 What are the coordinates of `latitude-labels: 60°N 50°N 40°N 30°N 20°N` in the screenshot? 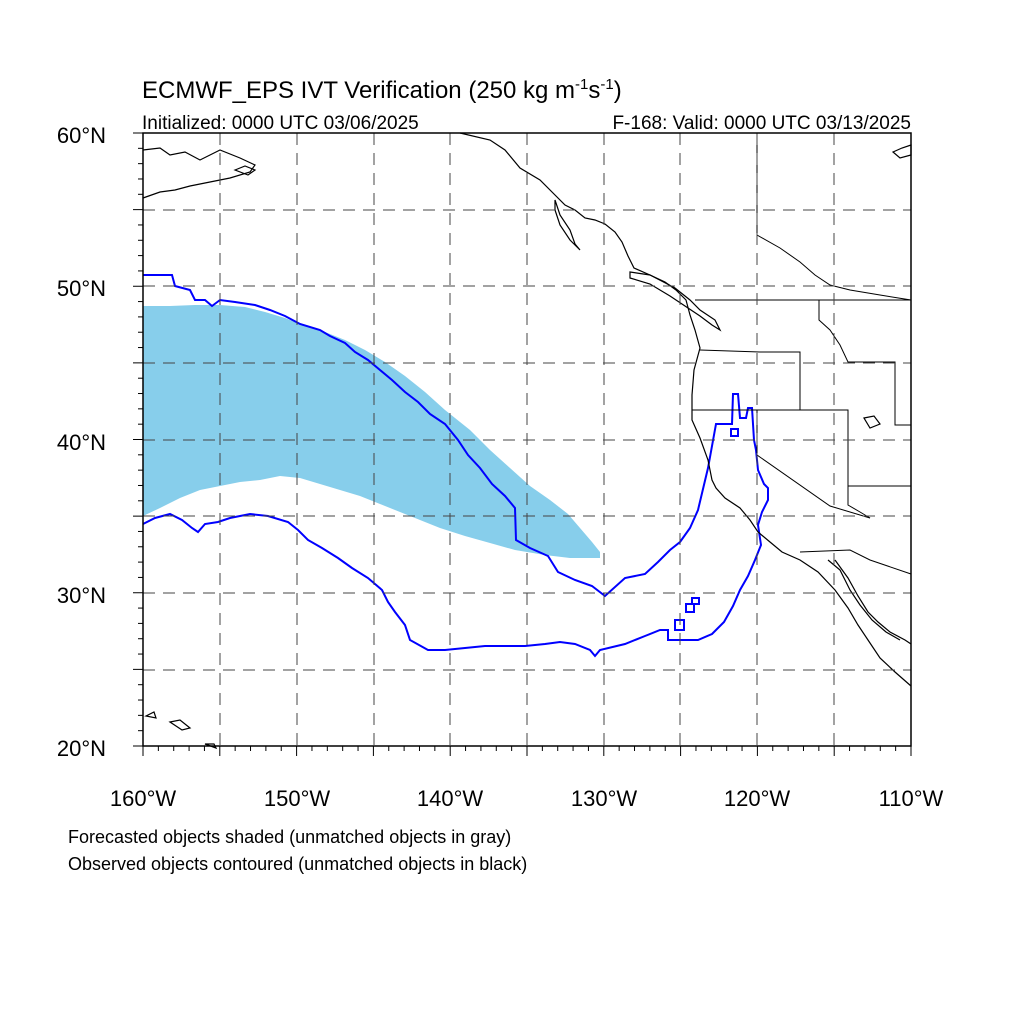 It's located at (81, 442).